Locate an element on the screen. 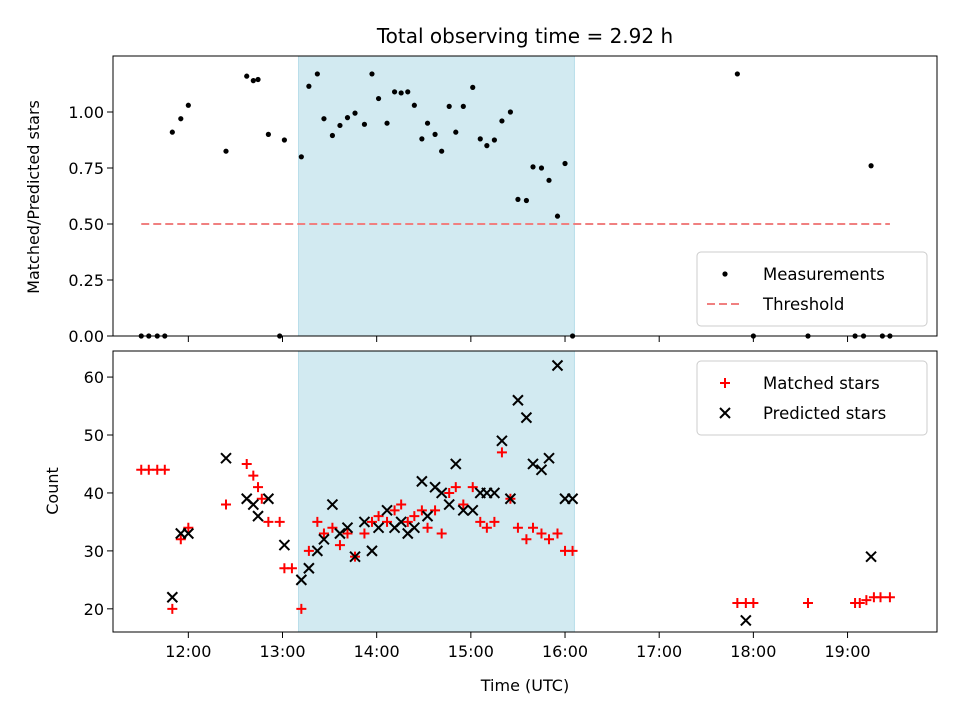  legend-box is located at coordinates (812, 398).